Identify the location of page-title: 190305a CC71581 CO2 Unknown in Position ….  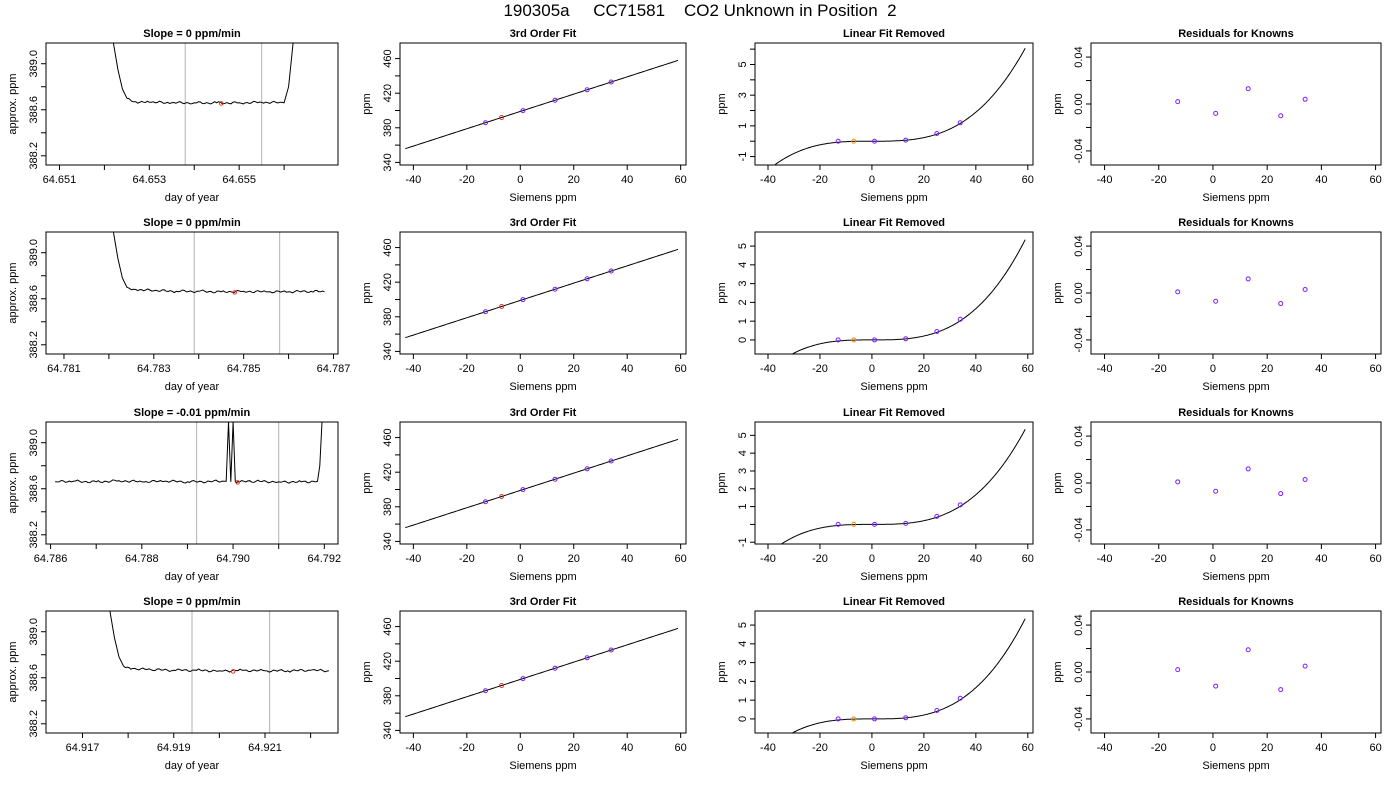
(700, 10).